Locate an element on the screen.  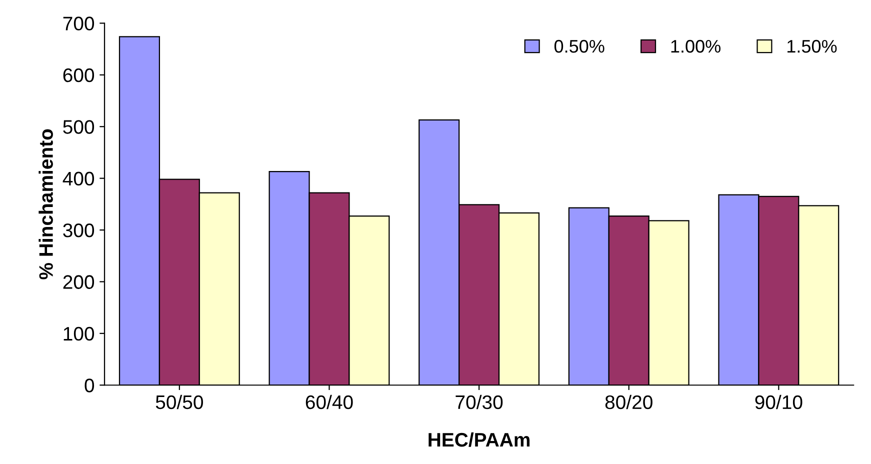
x-tick-label: 60/40 is located at coordinates (329, 402).